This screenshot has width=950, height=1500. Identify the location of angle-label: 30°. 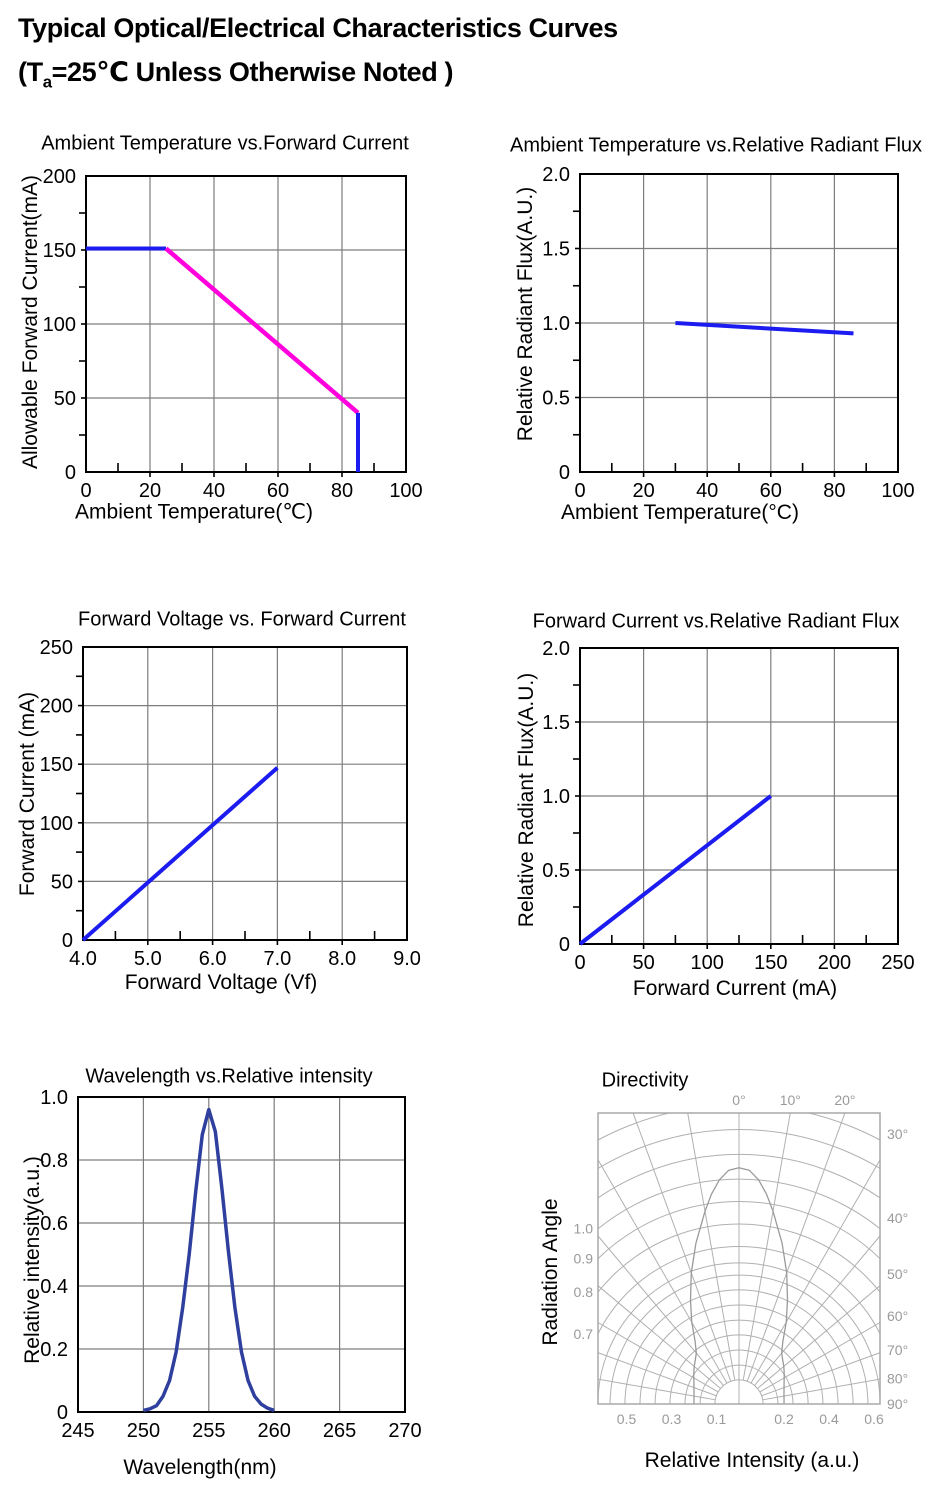
(897, 1134).